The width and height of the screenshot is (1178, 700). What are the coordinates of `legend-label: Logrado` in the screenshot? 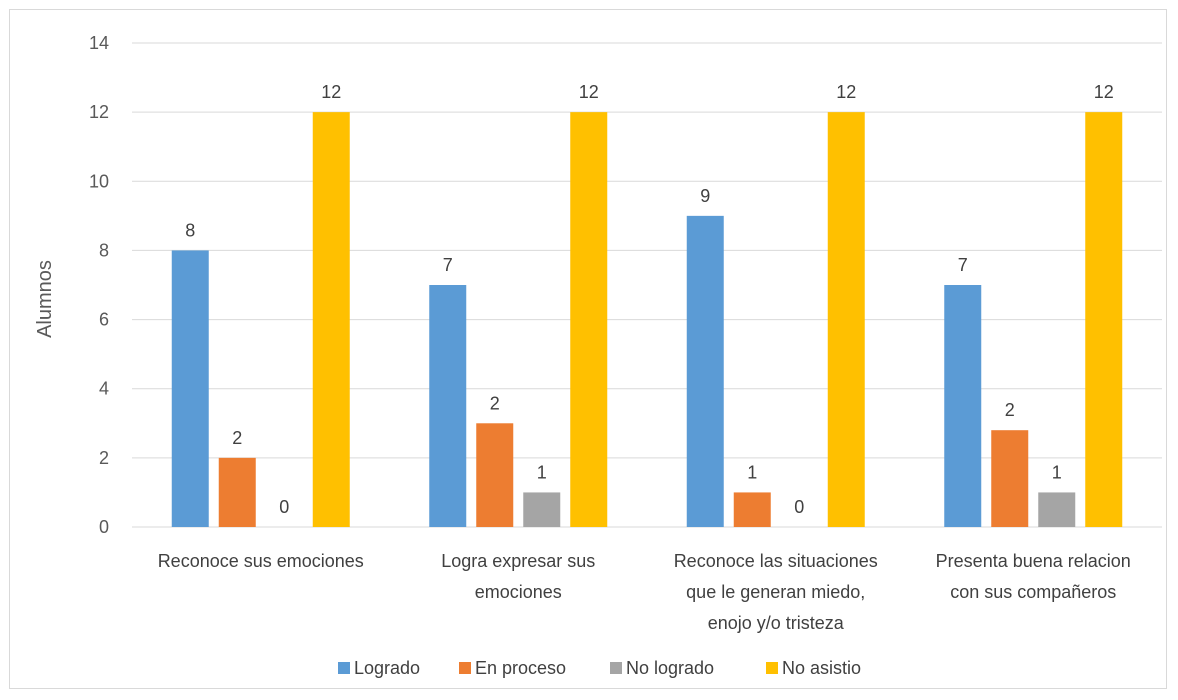 It's located at (387, 668).